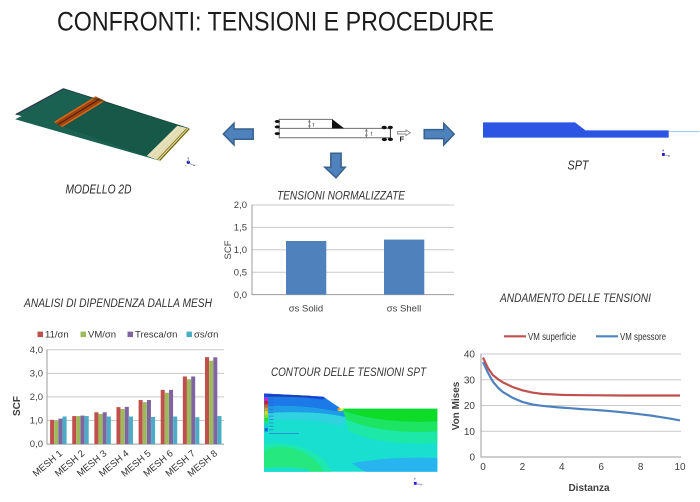 This screenshot has height=502, width=700. Describe the element at coordinates (36, 350) in the screenshot. I see `svg-text: 4,0` at that location.